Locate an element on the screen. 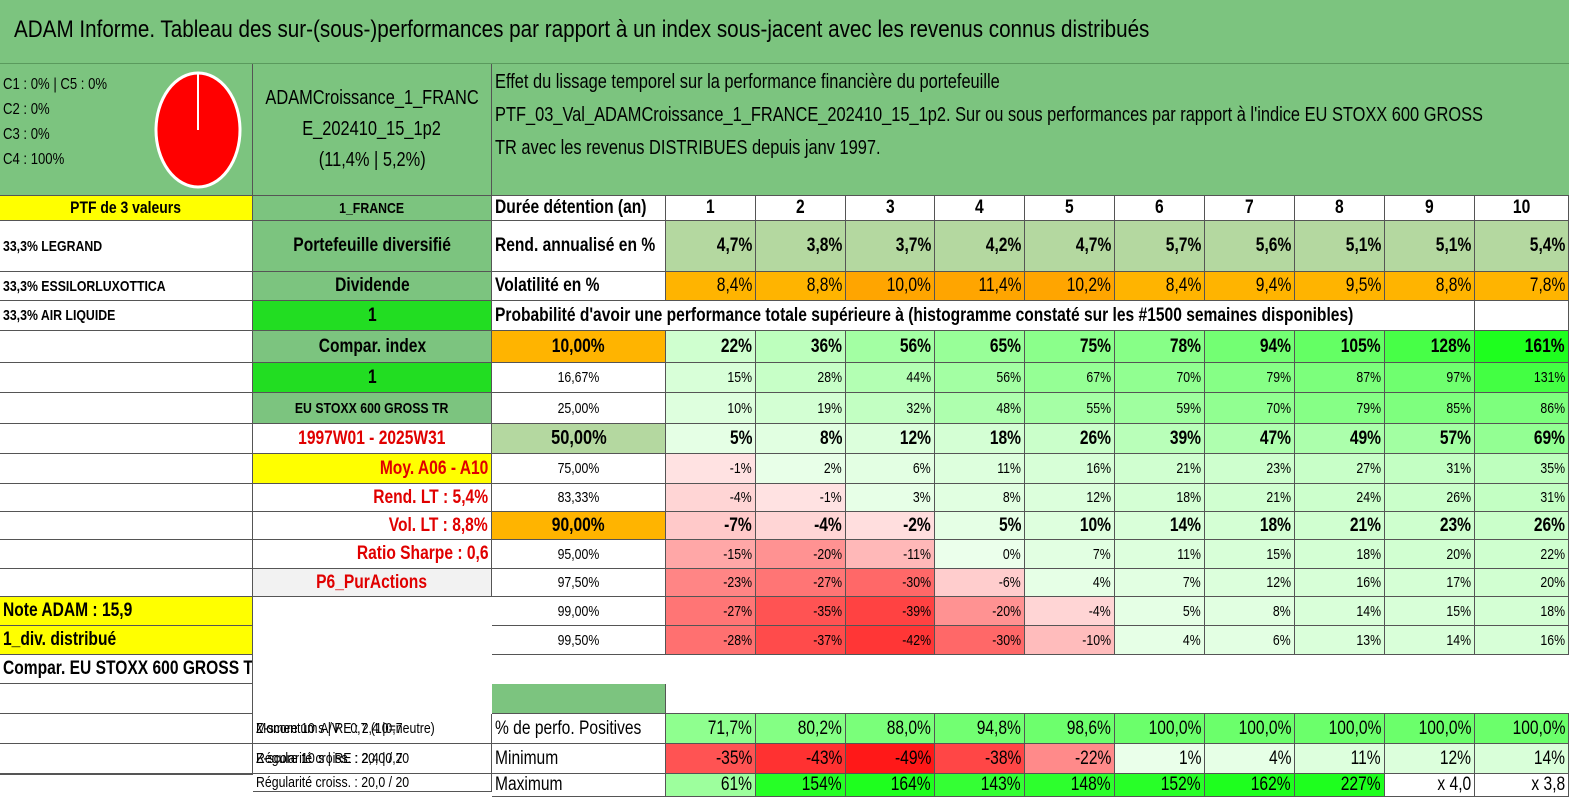 The width and height of the screenshot is (1569, 797). quantile-label: 95,00% is located at coordinates (579, 554).